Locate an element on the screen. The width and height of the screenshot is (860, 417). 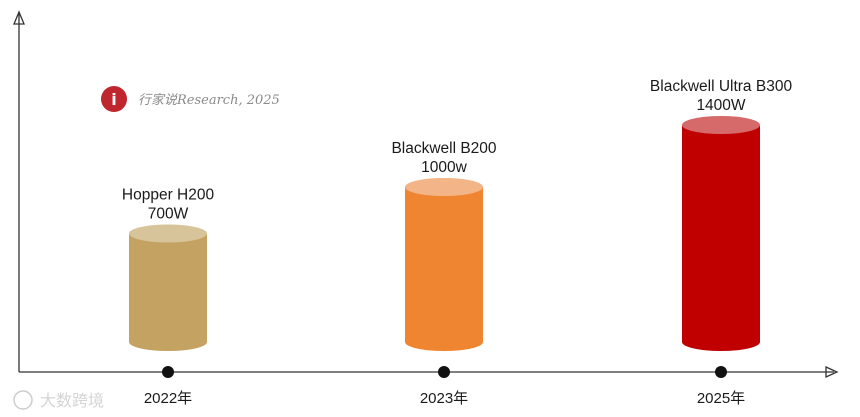
x-tick-label: 2025年 is located at coordinates (721, 398).